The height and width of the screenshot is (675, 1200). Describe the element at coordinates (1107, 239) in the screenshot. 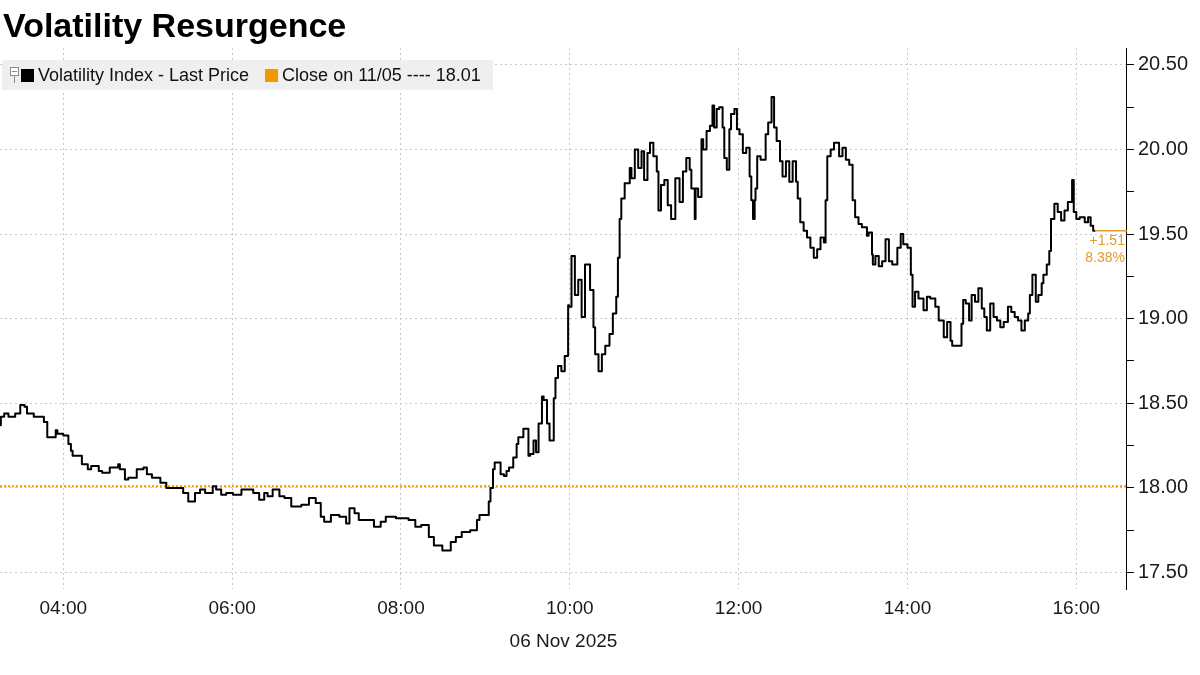

I see `annotation: +1.51` at that location.